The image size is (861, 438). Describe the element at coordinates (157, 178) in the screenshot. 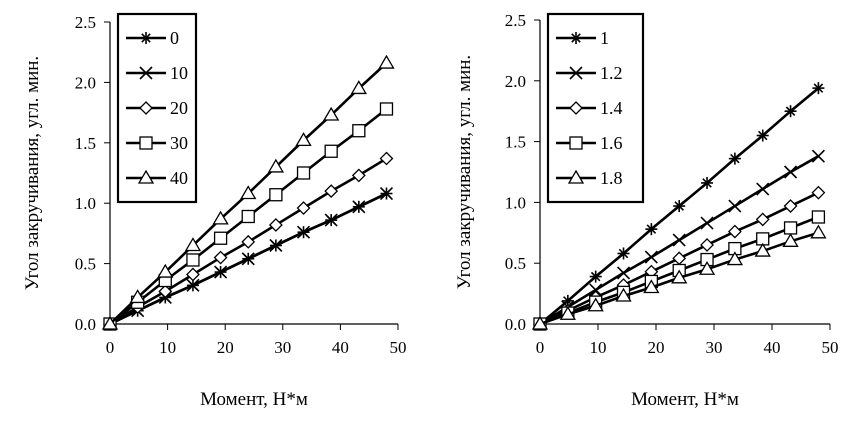

I see `legend-item: 40` at that location.